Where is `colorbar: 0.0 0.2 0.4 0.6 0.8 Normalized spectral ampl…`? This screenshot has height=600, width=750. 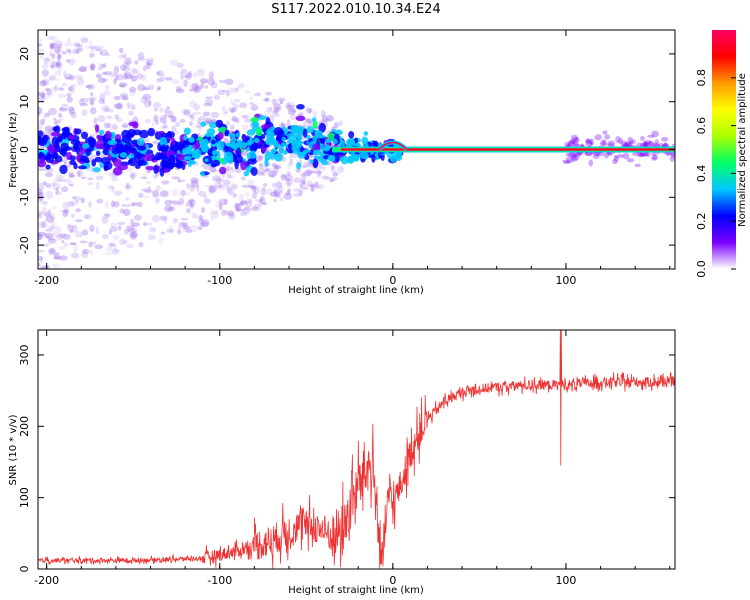
colorbar: 0.0 0.2 0.4 0.6 0.8 Normalized spectral ampl… is located at coordinates (721, 154).